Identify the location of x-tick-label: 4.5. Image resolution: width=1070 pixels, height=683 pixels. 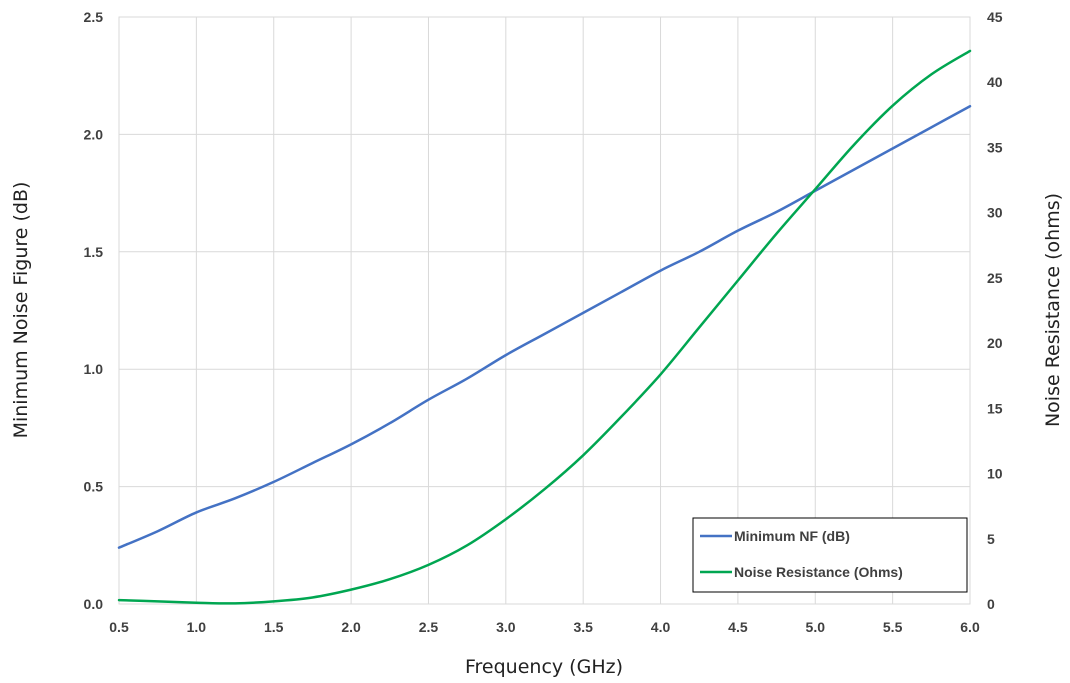
(738, 627).